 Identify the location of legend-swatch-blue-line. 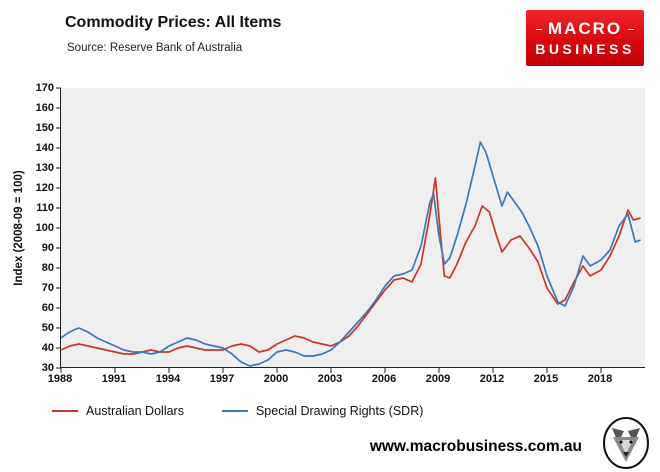
(234, 411).